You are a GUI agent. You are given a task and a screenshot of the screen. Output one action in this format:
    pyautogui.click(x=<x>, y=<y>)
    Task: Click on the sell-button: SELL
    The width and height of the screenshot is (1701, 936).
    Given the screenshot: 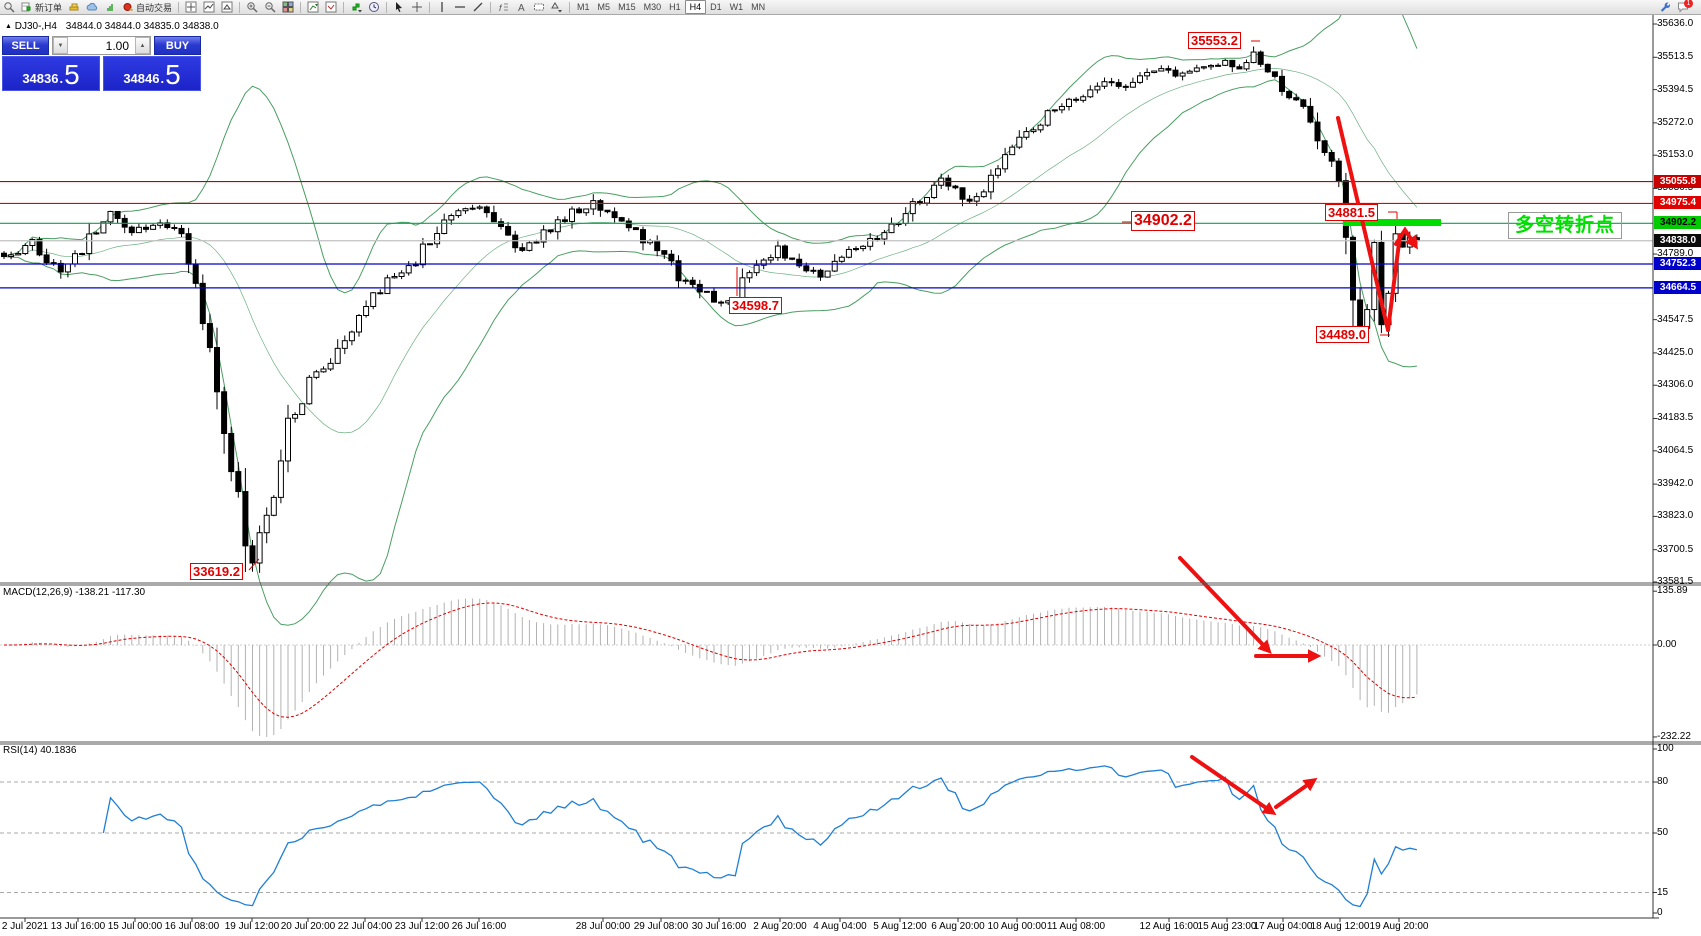 What is the action you would take?
    pyautogui.click(x=25, y=45)
    